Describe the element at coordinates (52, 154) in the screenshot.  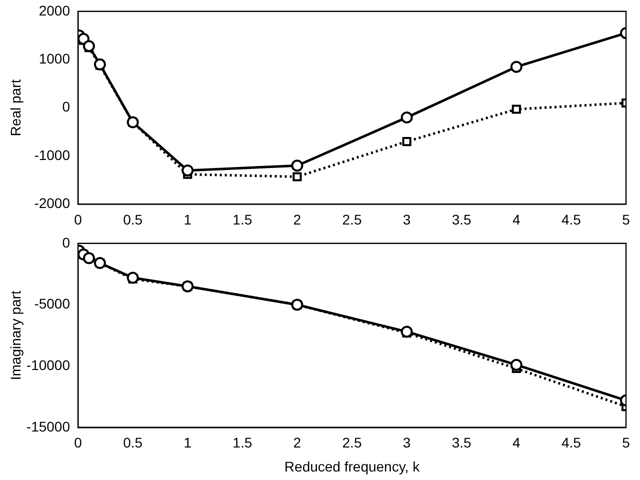
I see `y-tick-label: -1000` at that location.